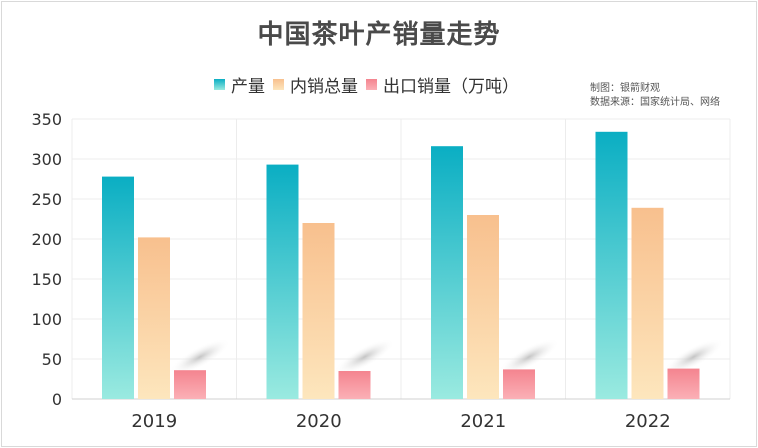 Image resolution: width=758 pixels, height=448 pixels. I want to click on bar-production-2019, so click(118, 287).